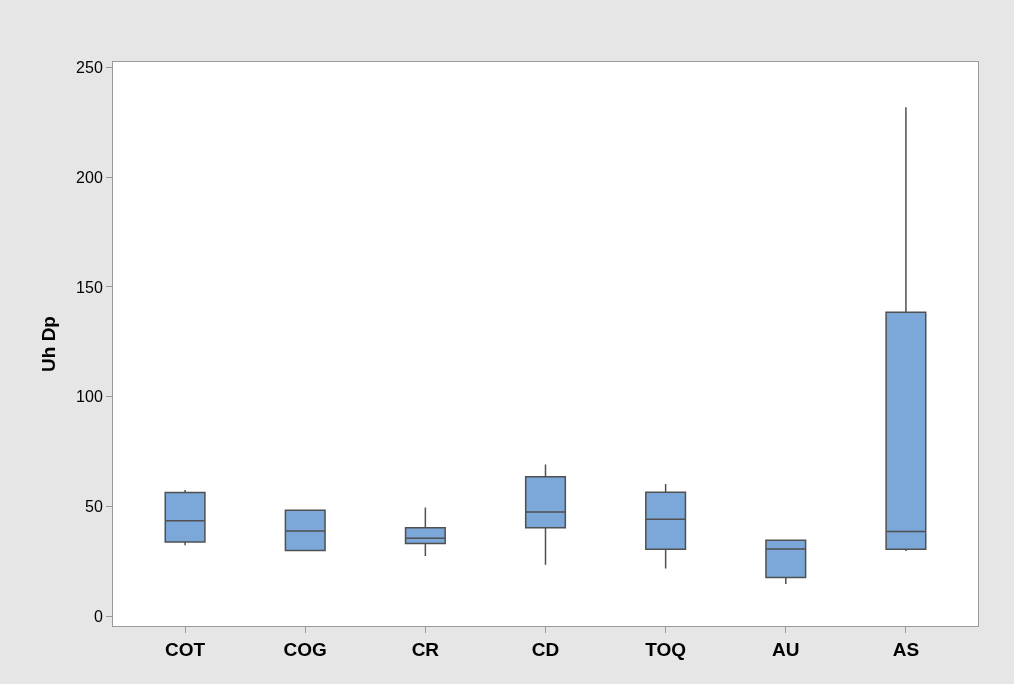 The height and width of the screenshot is (684, 1014). I want to click on y-tick-label: 150, so click(89, 287).